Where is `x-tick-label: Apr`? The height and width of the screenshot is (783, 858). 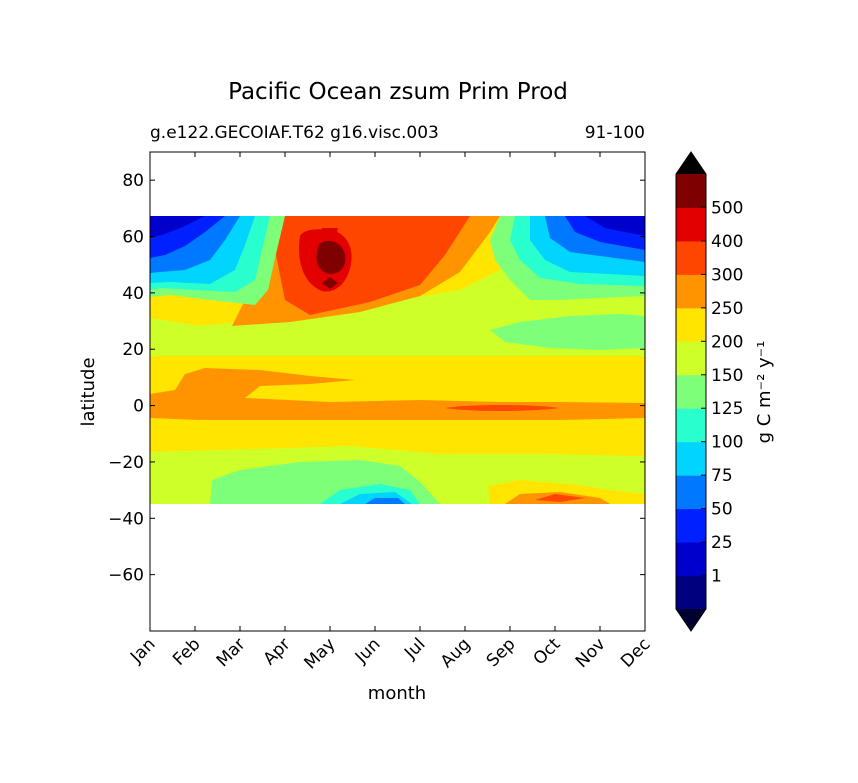 x-tick-label: Apr is located at coordinates (277, 651).